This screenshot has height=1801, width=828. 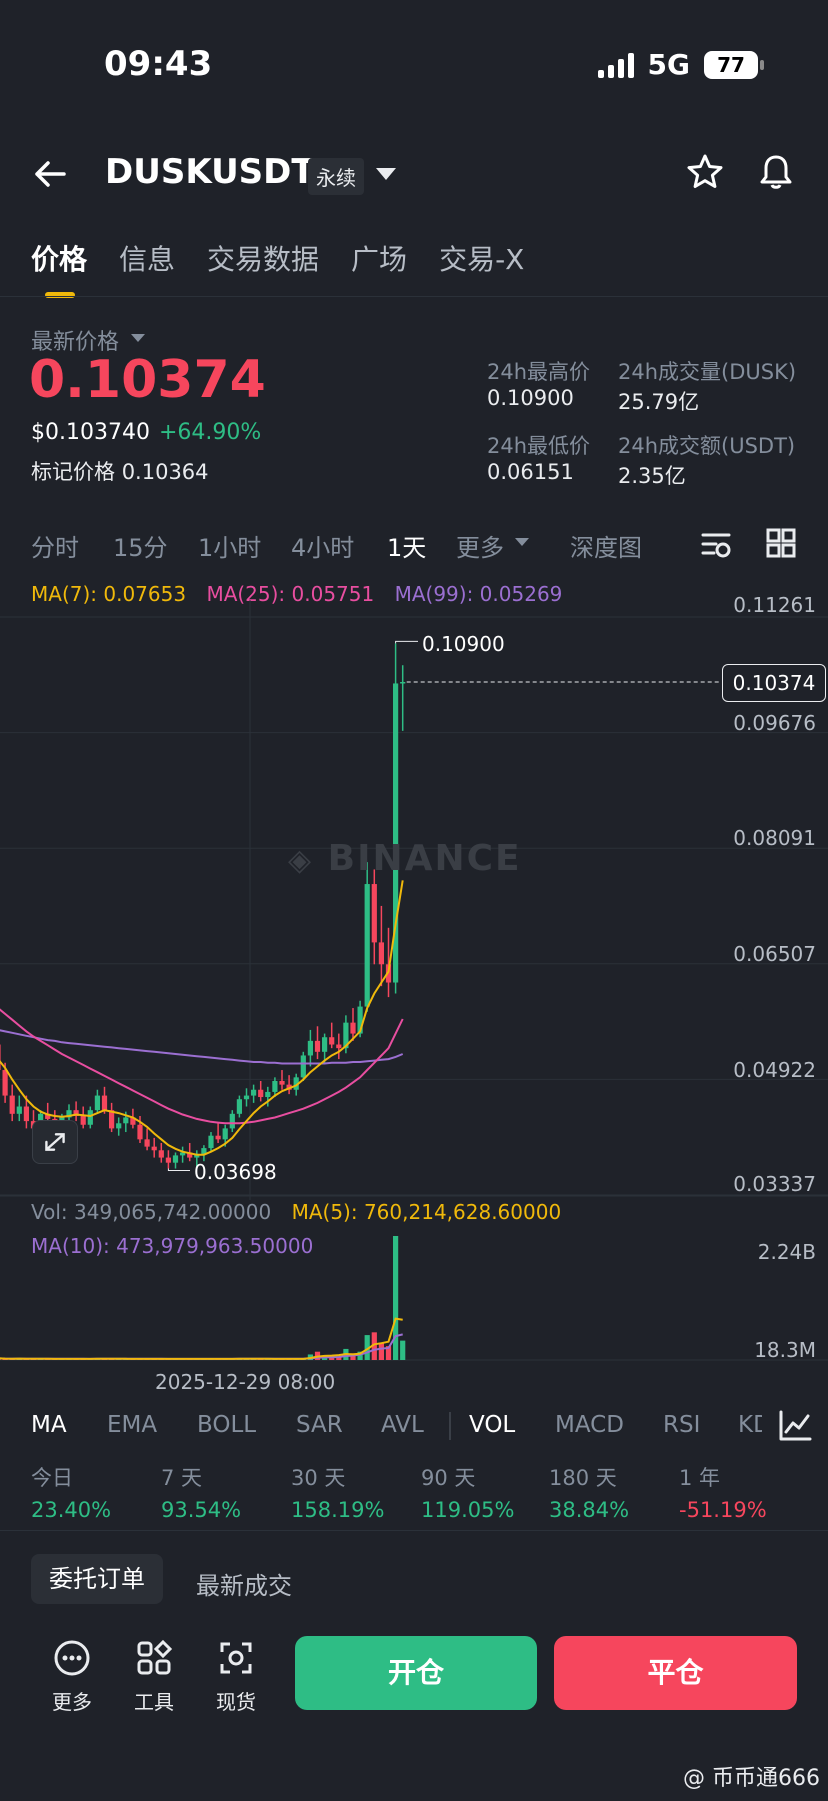 What do you see at coordinates (90, 432) in the screenshot?
I see `usd-price: $0.103740` at bounding box center [90, 432].